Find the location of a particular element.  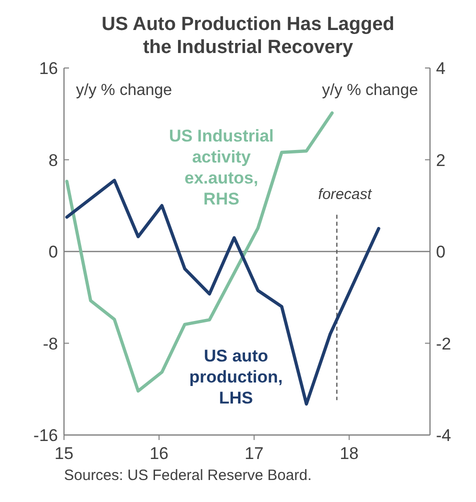

ref-line-label: forecast is located at coordinates (345, 194).